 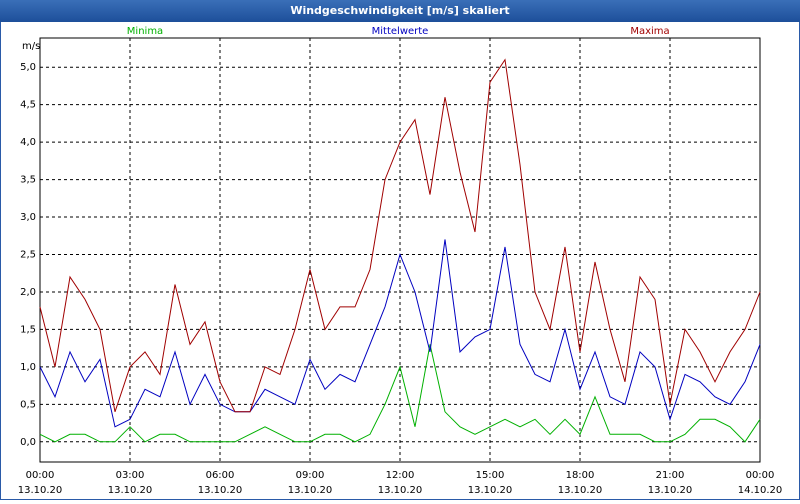 What do you see at coordinates (28, 367) in the screenshot?
I see `y-tick-label: 1,0` at bounding box center [28, 367].